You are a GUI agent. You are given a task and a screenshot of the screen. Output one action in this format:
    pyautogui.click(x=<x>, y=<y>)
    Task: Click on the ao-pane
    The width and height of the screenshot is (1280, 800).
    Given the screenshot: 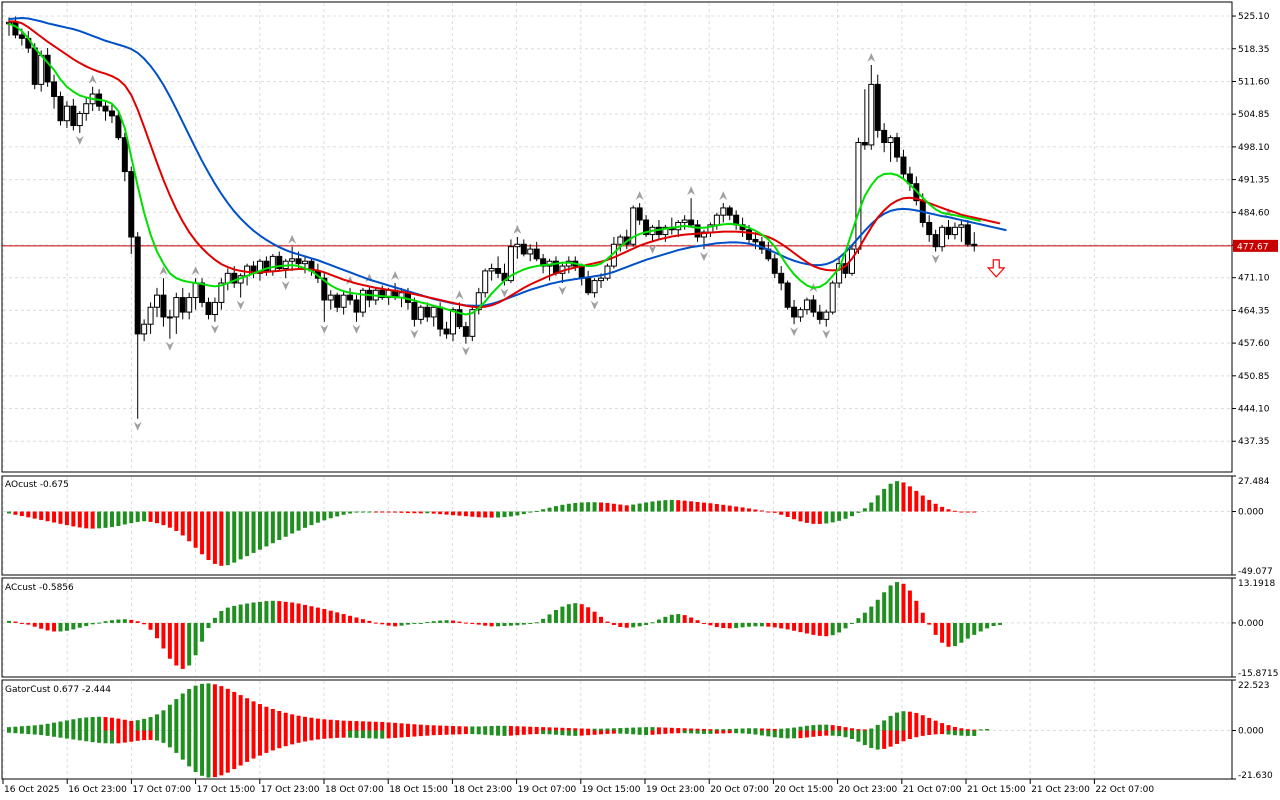 What is the action you would take?
    pyautogui.click(x=492, y=523)
    